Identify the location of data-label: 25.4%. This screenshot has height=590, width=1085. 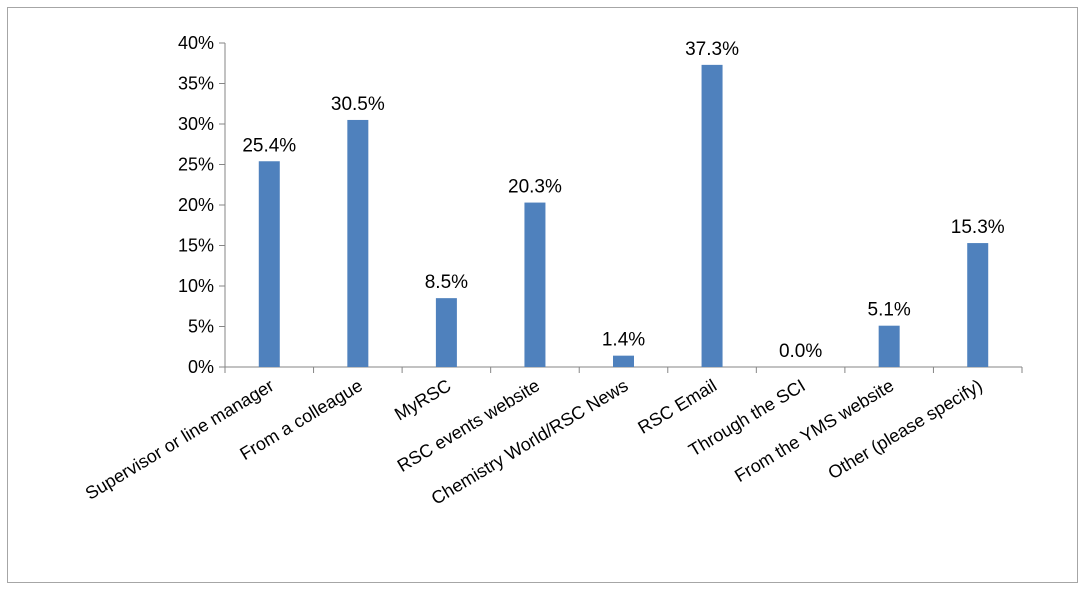
(269, 145).